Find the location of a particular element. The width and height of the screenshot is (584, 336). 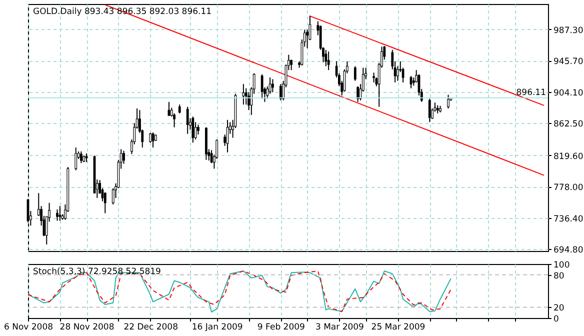

x-tick-label: 6 Nov 2008 is located at coordinates (29, 327).